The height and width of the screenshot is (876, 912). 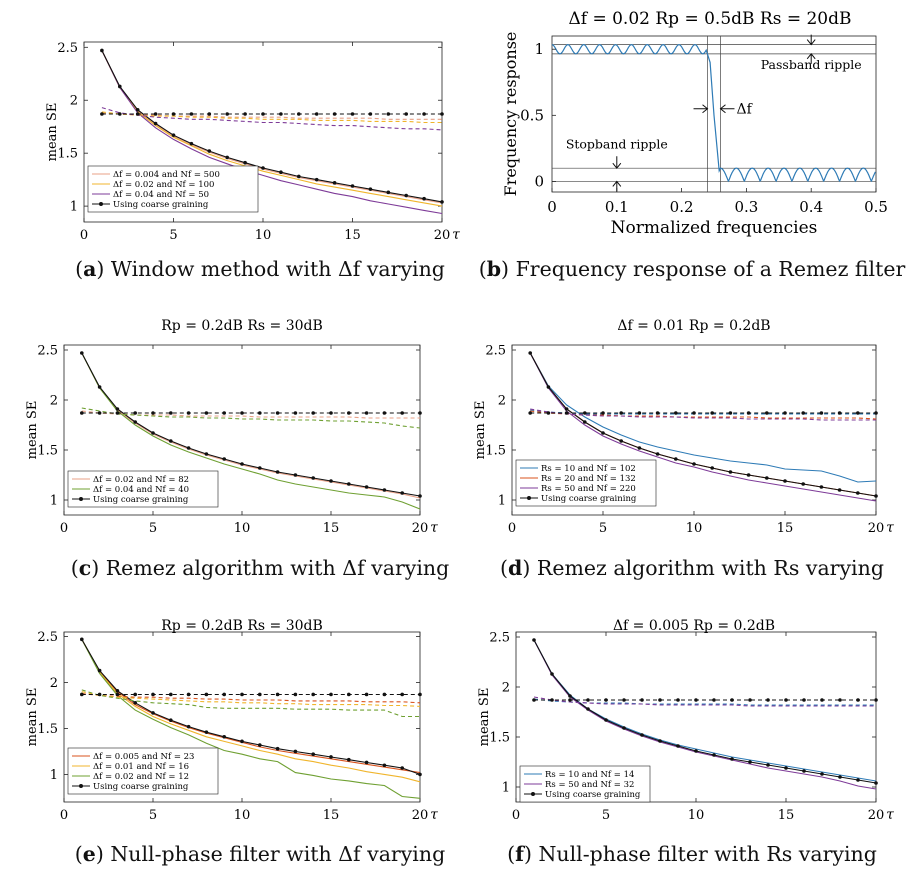 What do you see at coordinates (694, 626) in the screenshot?
I see `chart-title: Δf = 0.005 Rp = 0.2dB` at bounding box center [694, 626].